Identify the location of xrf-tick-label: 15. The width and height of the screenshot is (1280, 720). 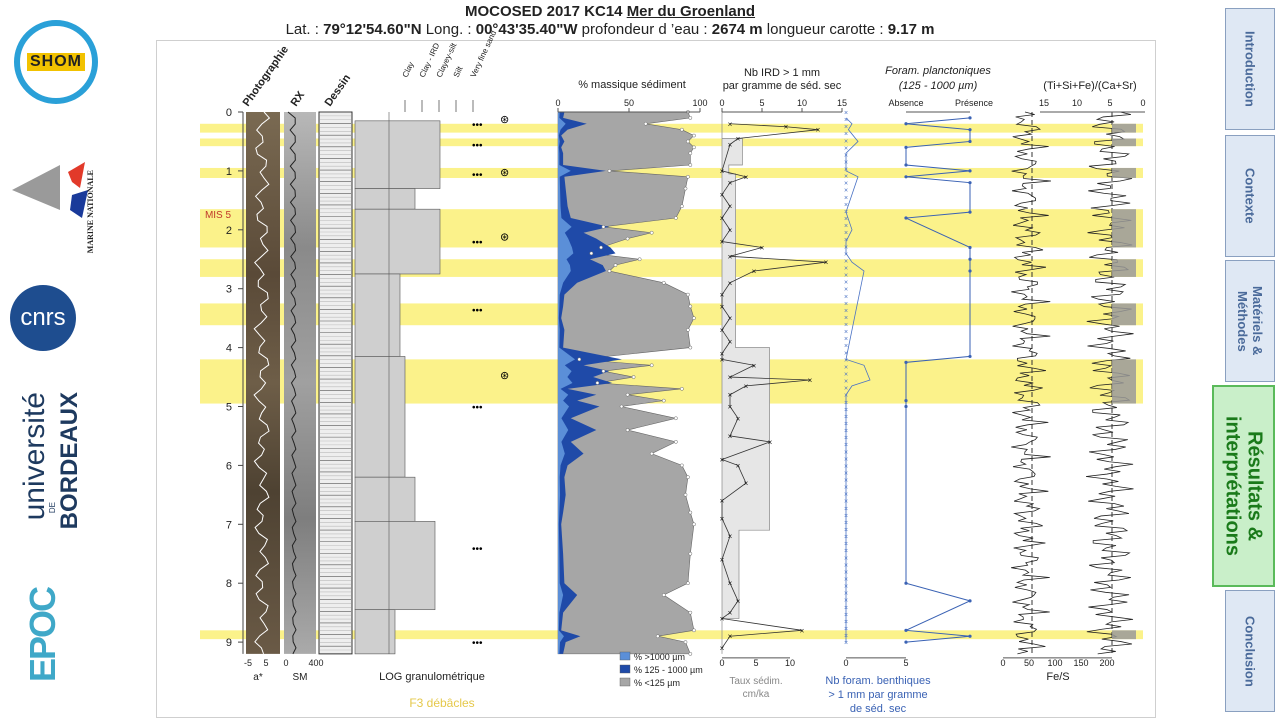
(1044, 103).